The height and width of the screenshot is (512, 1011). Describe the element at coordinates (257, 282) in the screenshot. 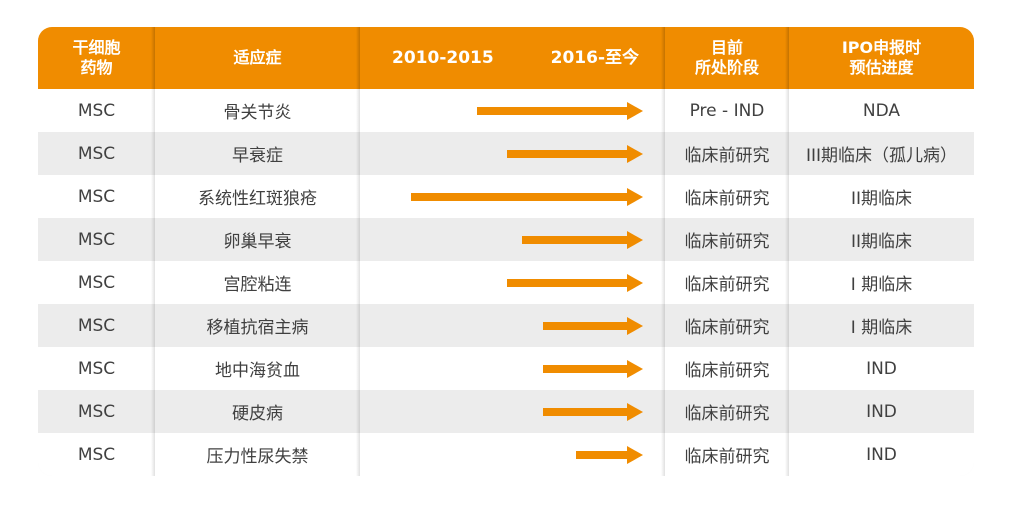

I see `indication-cell: 宫腔粘连` at that location.